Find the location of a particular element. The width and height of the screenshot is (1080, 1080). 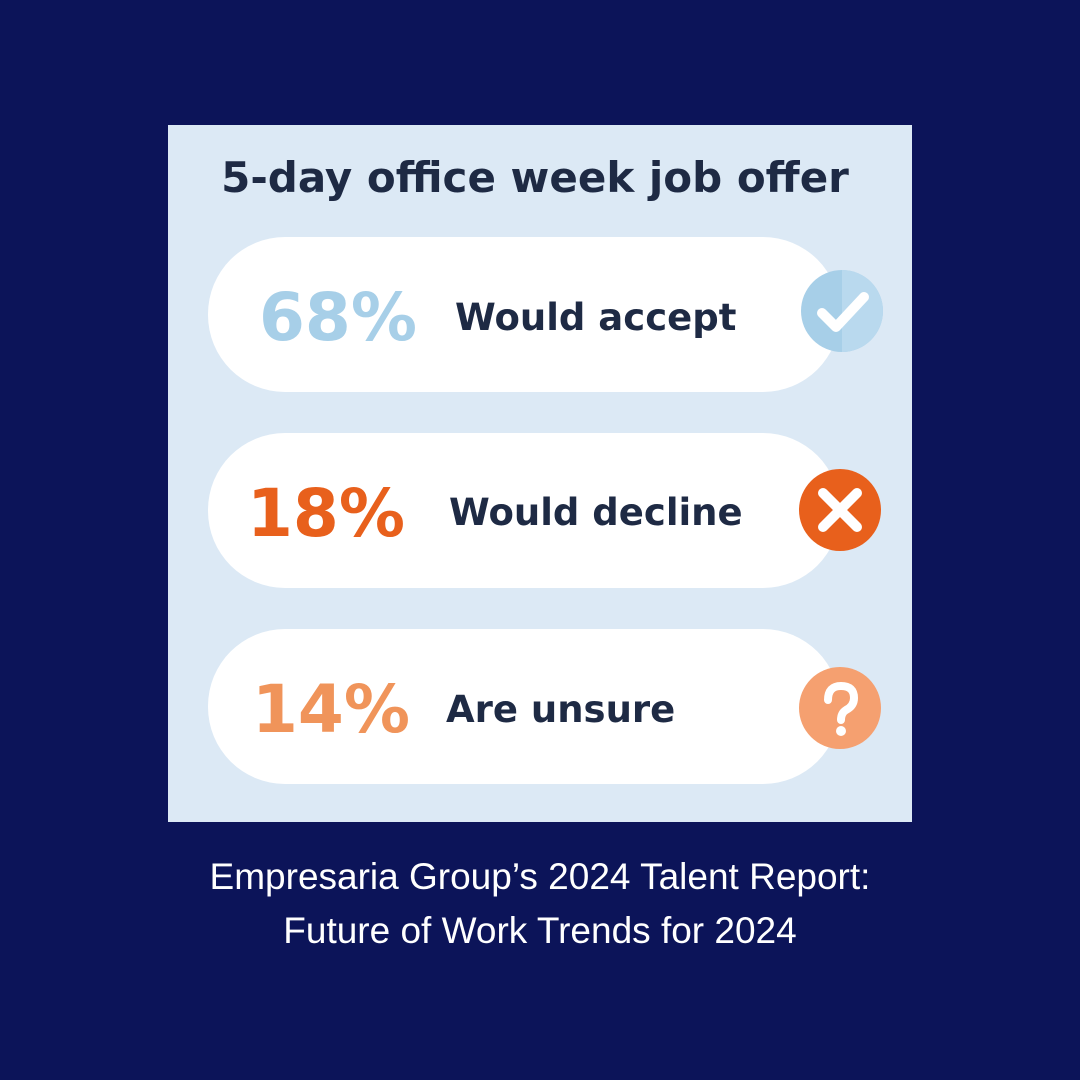

cross-icon is located at coordinates (840, 510).